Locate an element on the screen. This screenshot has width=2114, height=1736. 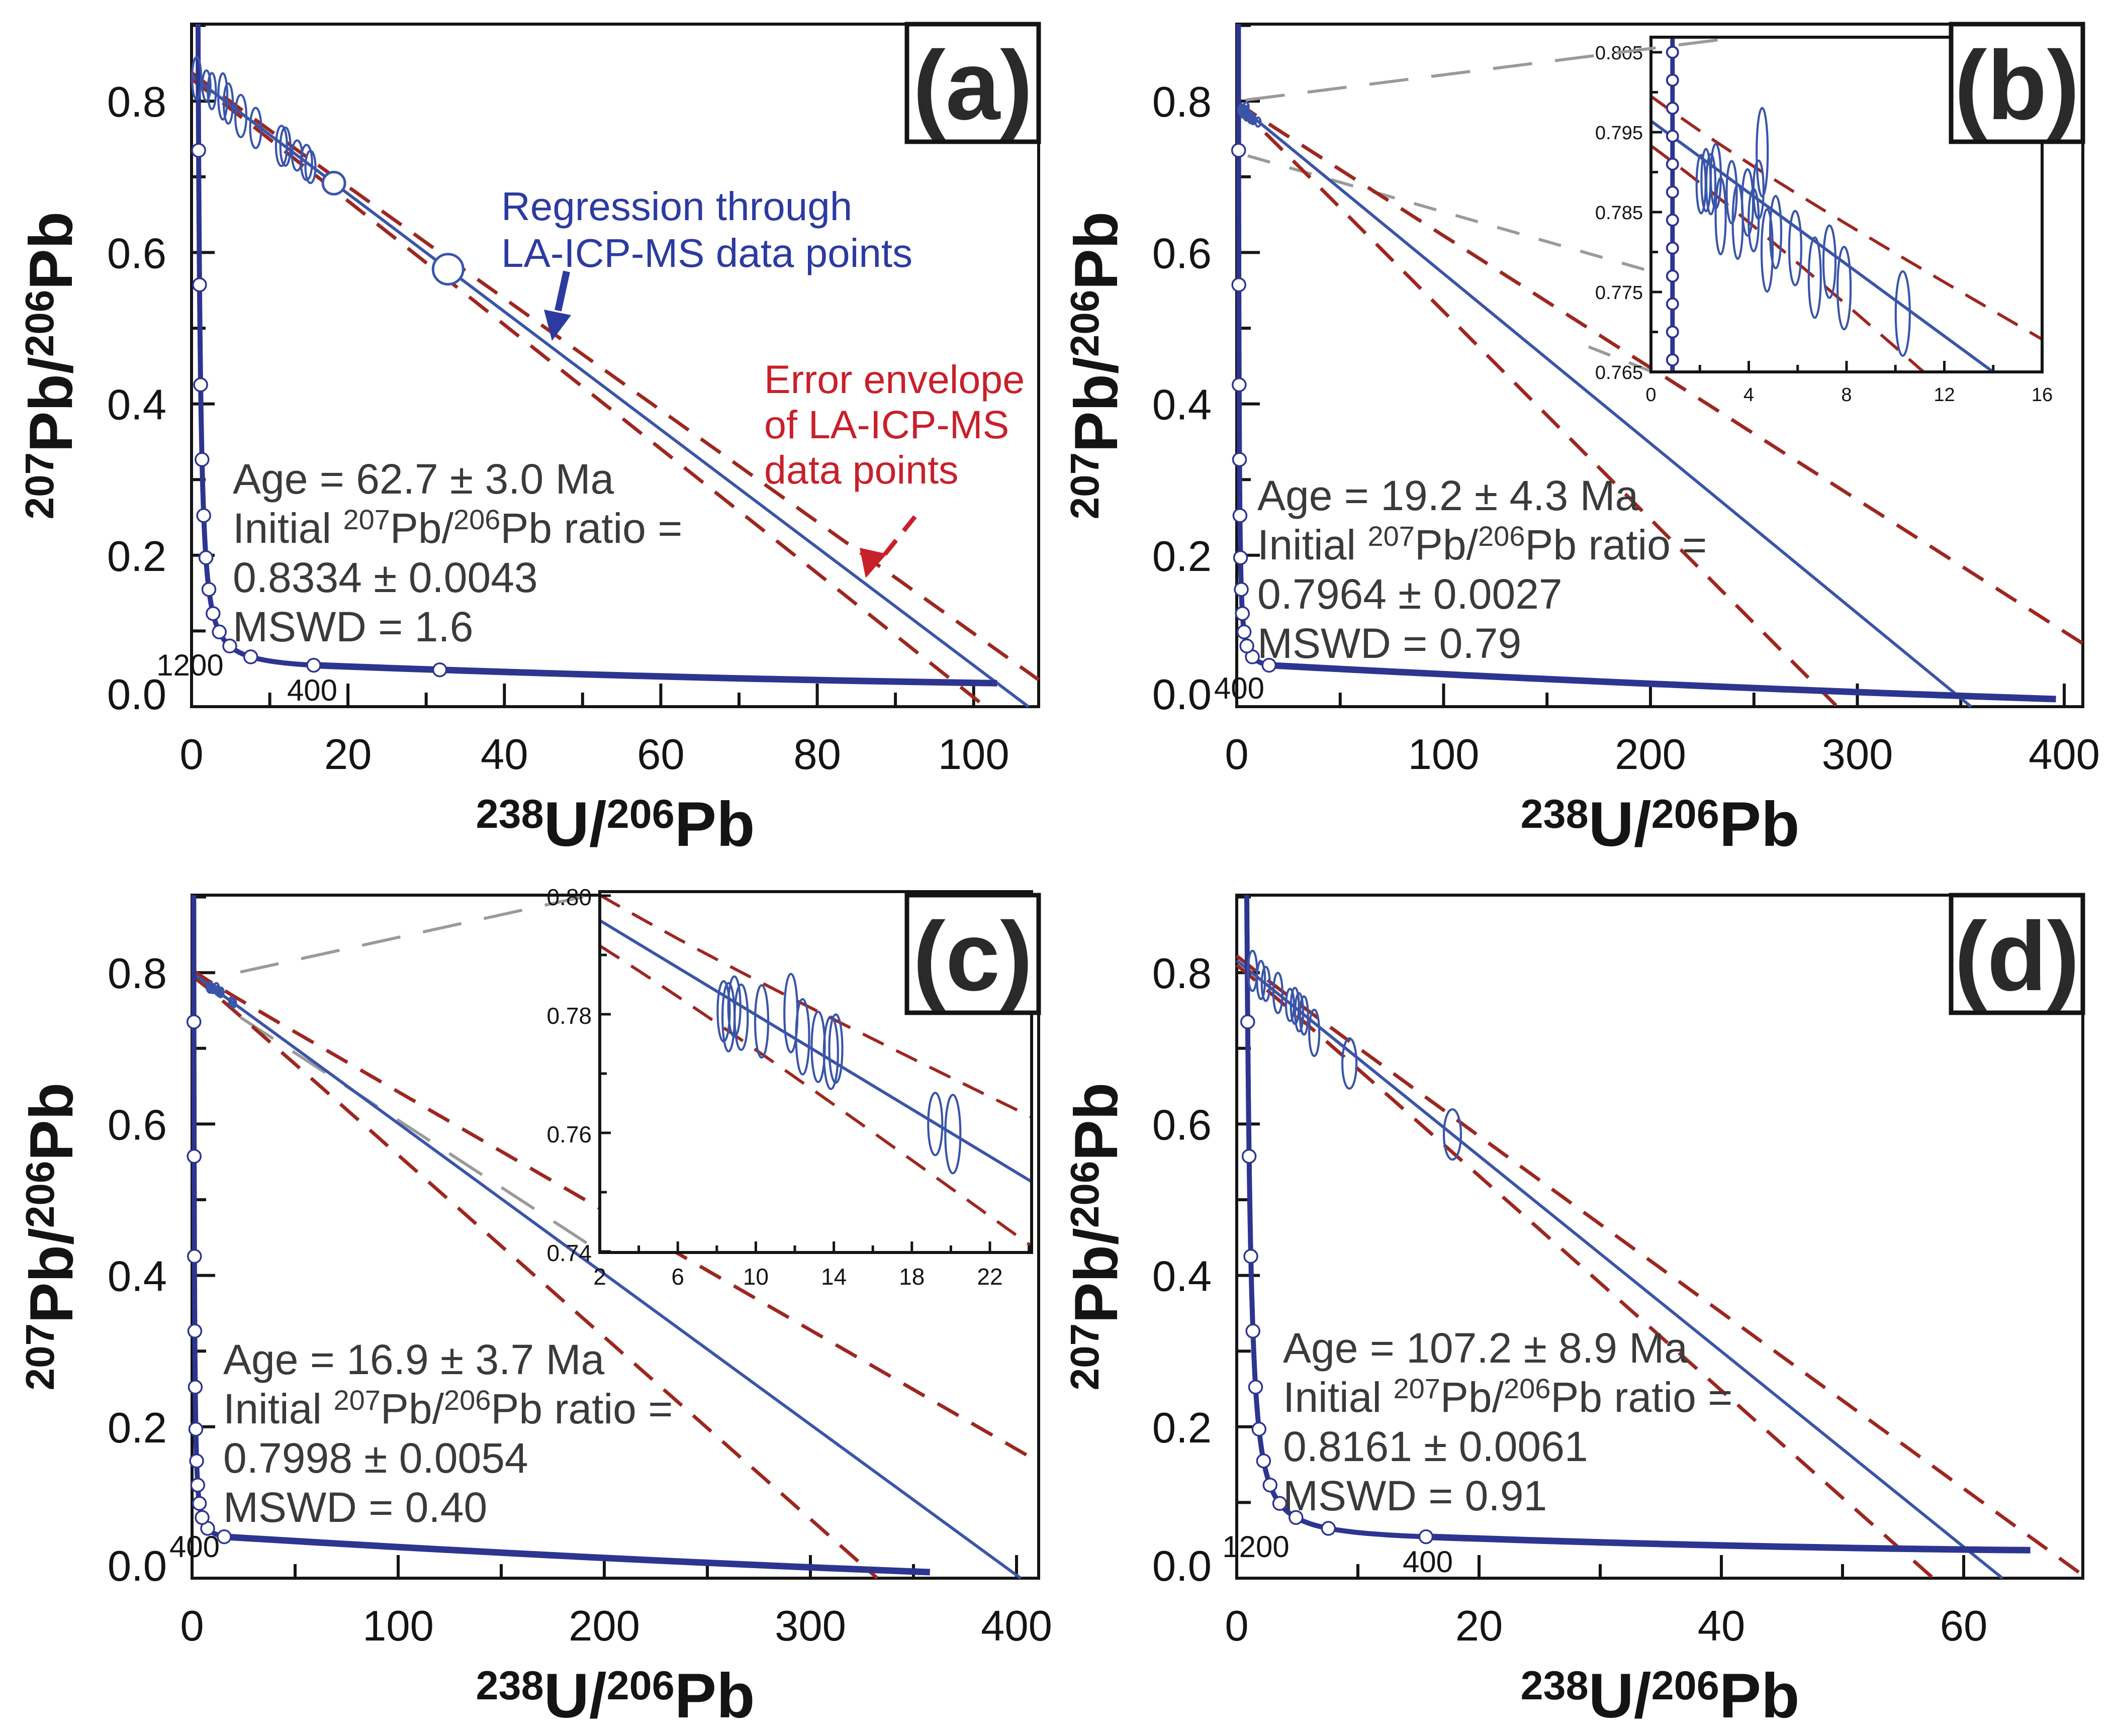
svg-text: MSWD = 0.91 is located at coordinates (1415, 1495).